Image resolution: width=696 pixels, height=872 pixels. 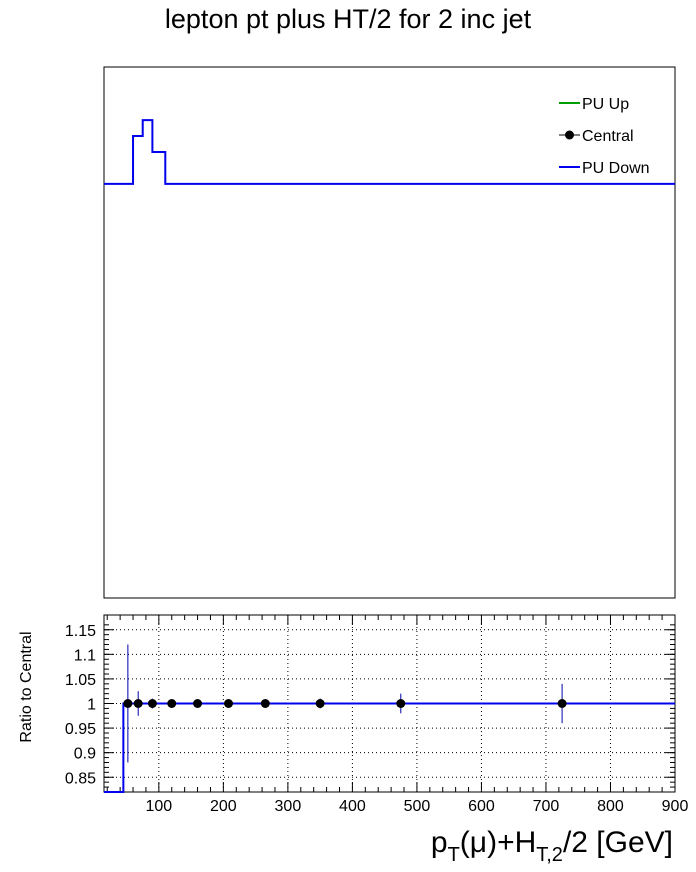 What do you see at coordinates (352, 806) in the screenshot?
I see `ratio-x-tick-label-3: 400` at bounding box center [352, 806].